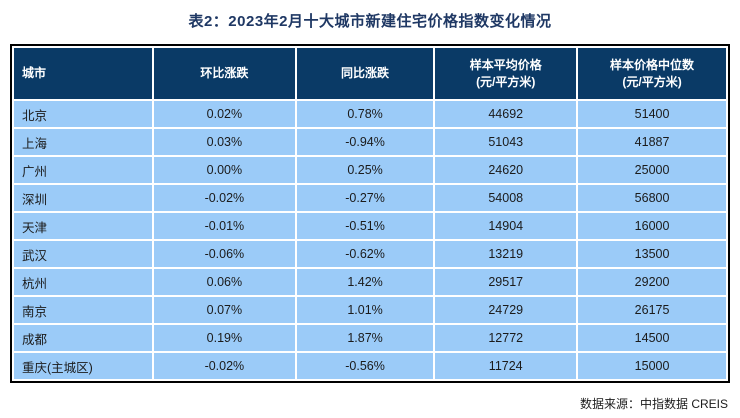 This screenshot has width=740, height=418. What do you see at coordinates (365, 254) in the screenshot?
I see `cell-yoy-change: -0.62%` at bounding box center [365, 254].